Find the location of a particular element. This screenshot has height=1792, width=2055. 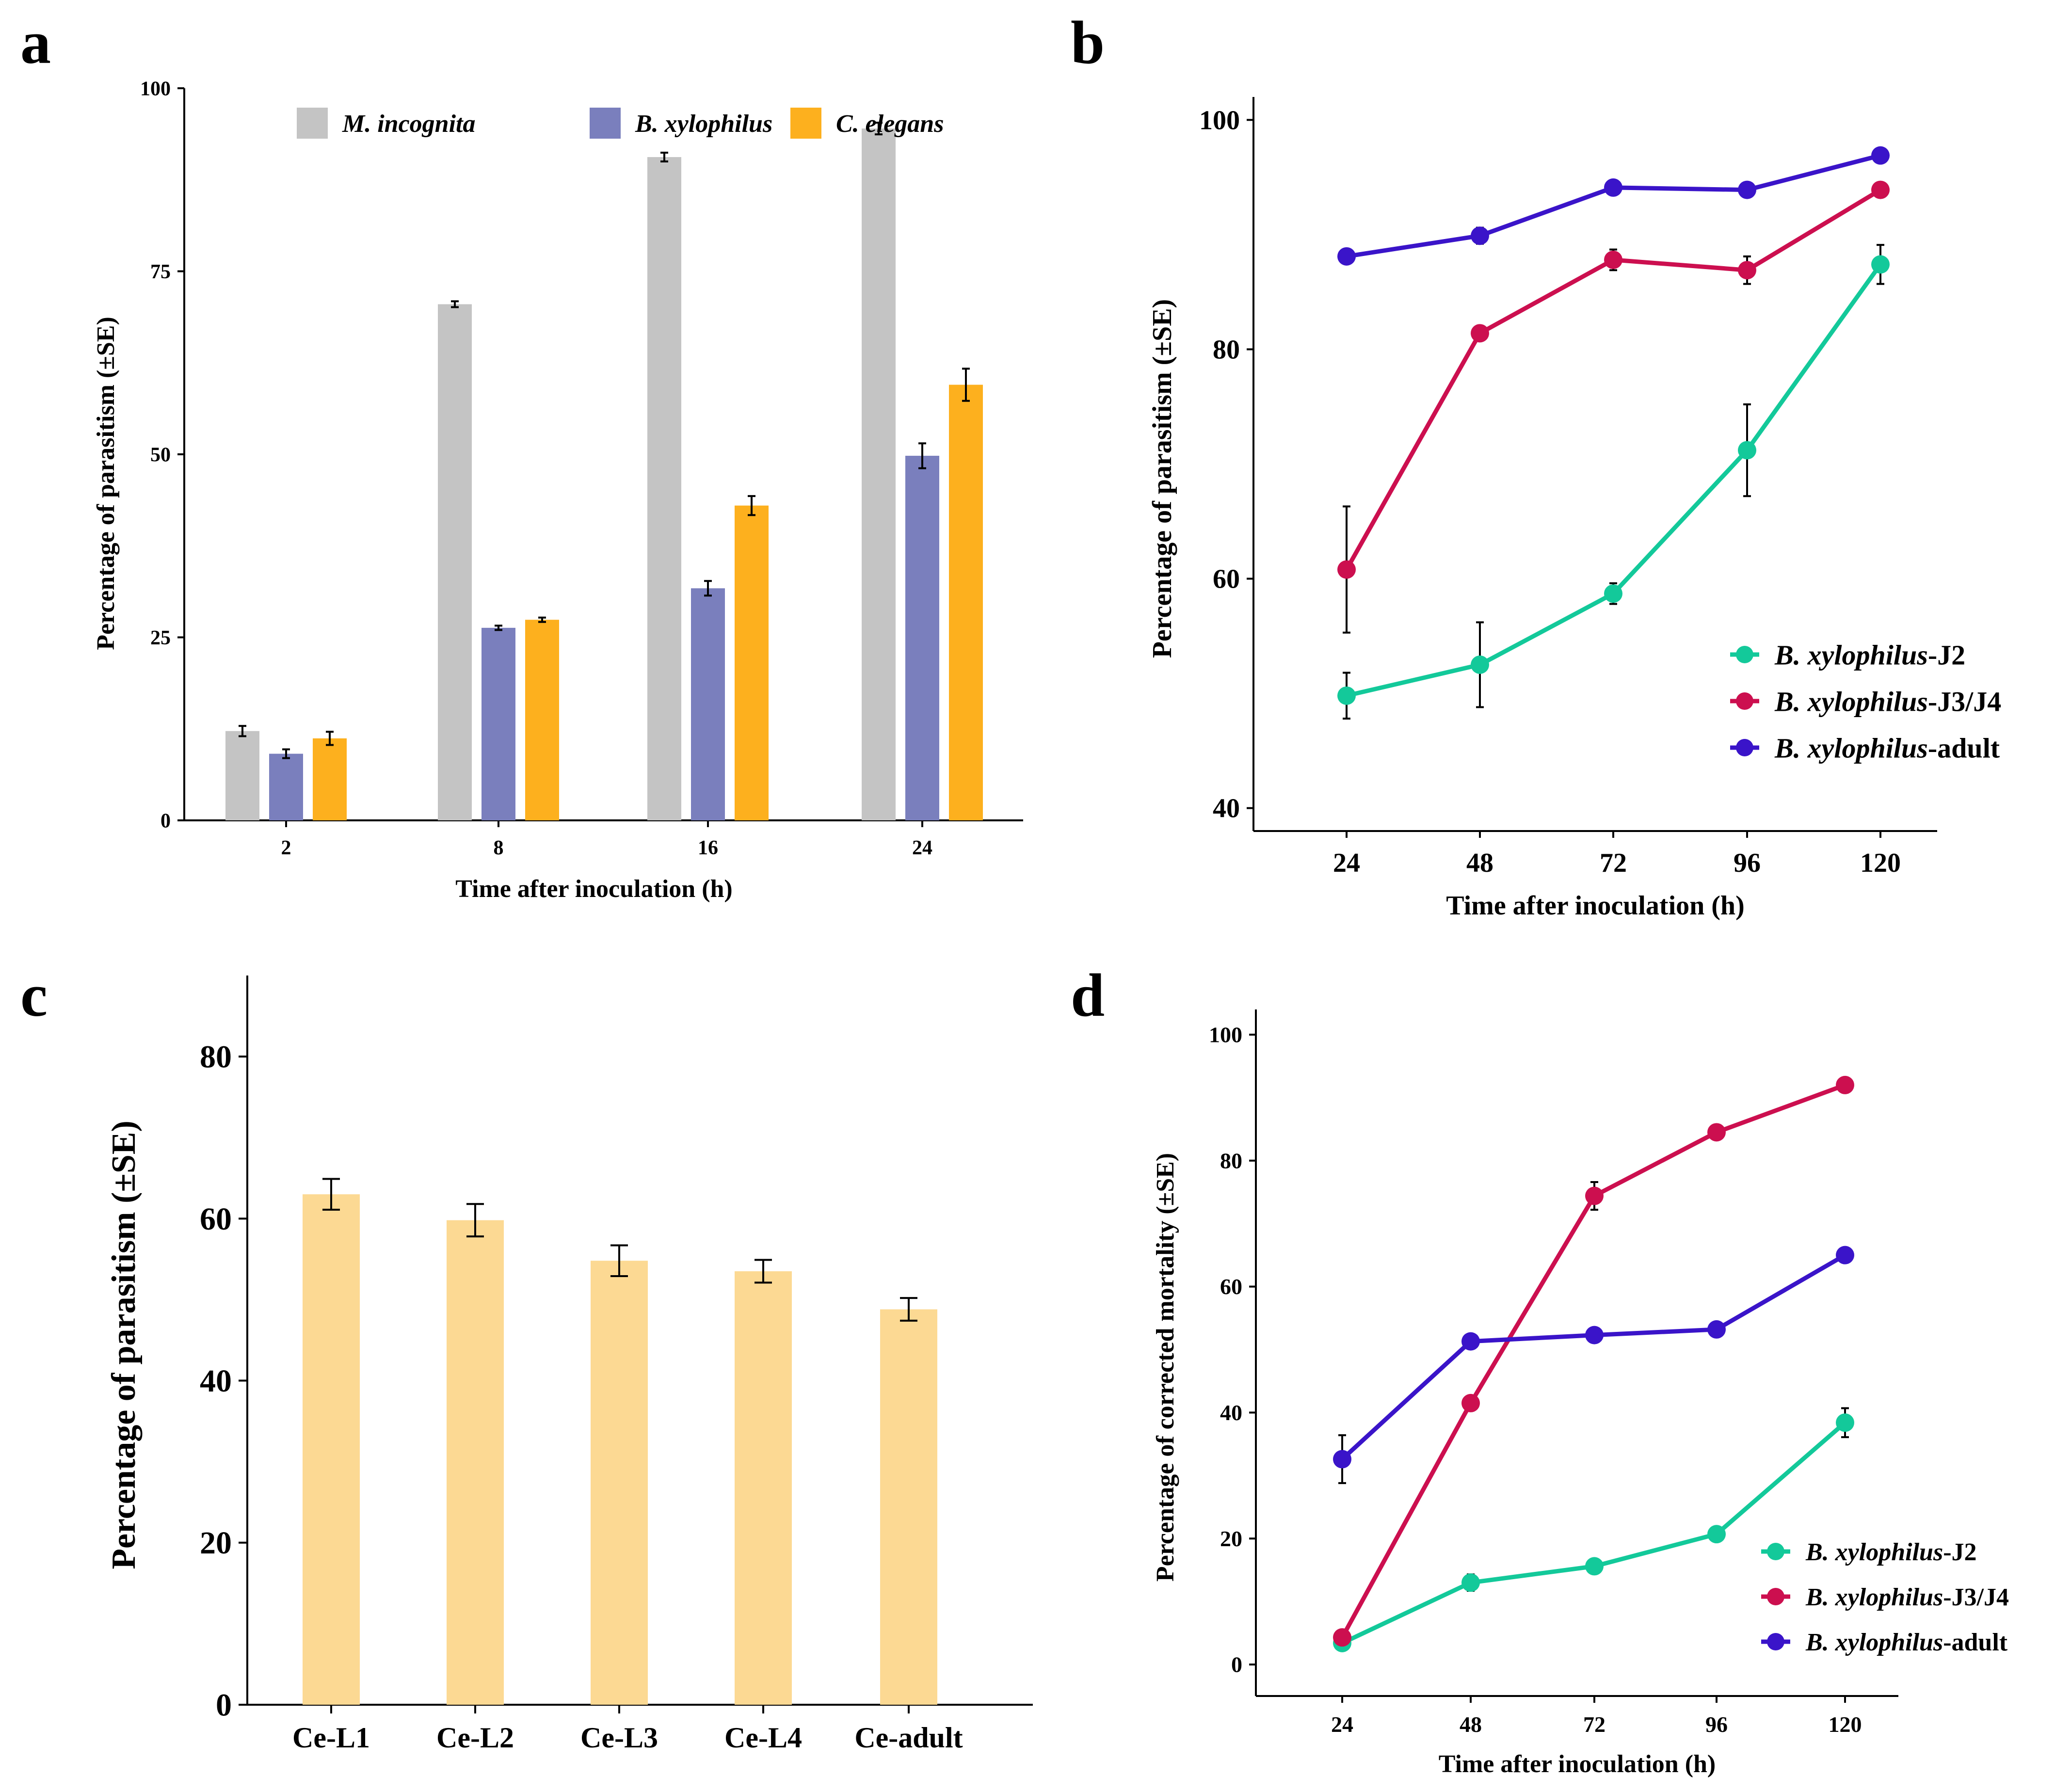

x-tick-label: Ce-L4 is located at coordinates (763, 1738).